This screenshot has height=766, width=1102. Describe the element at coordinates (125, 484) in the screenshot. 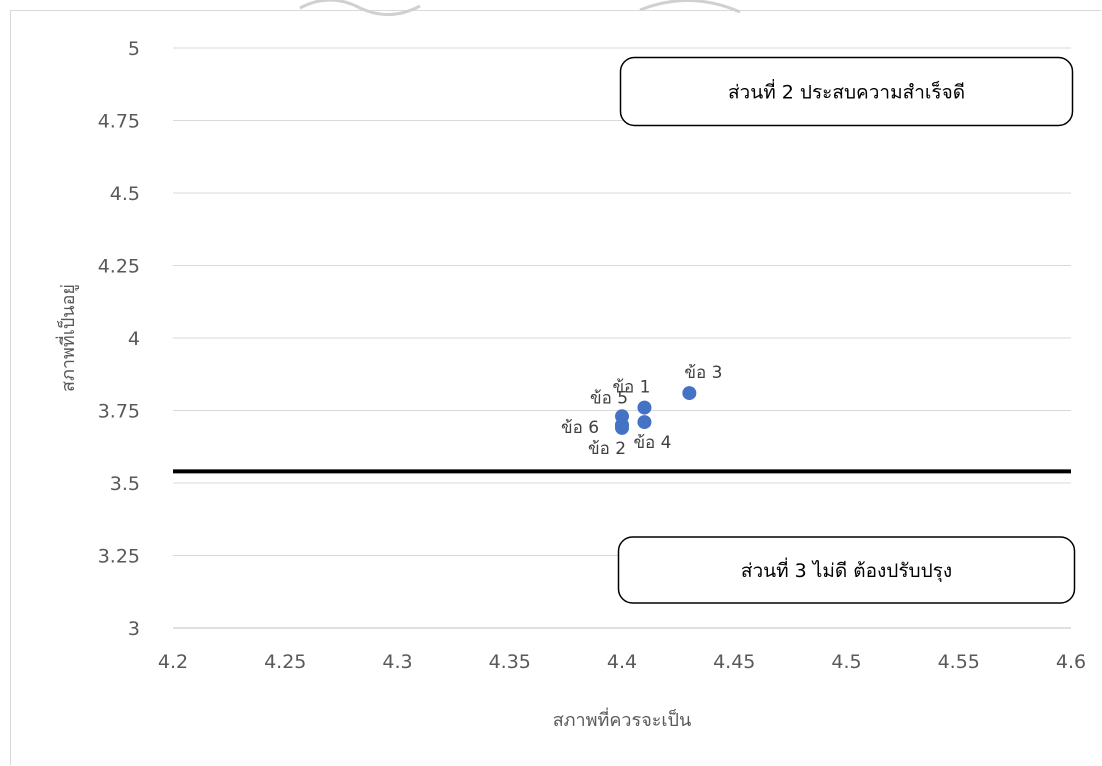

I see `y-tick-label: 3.5` at that location.